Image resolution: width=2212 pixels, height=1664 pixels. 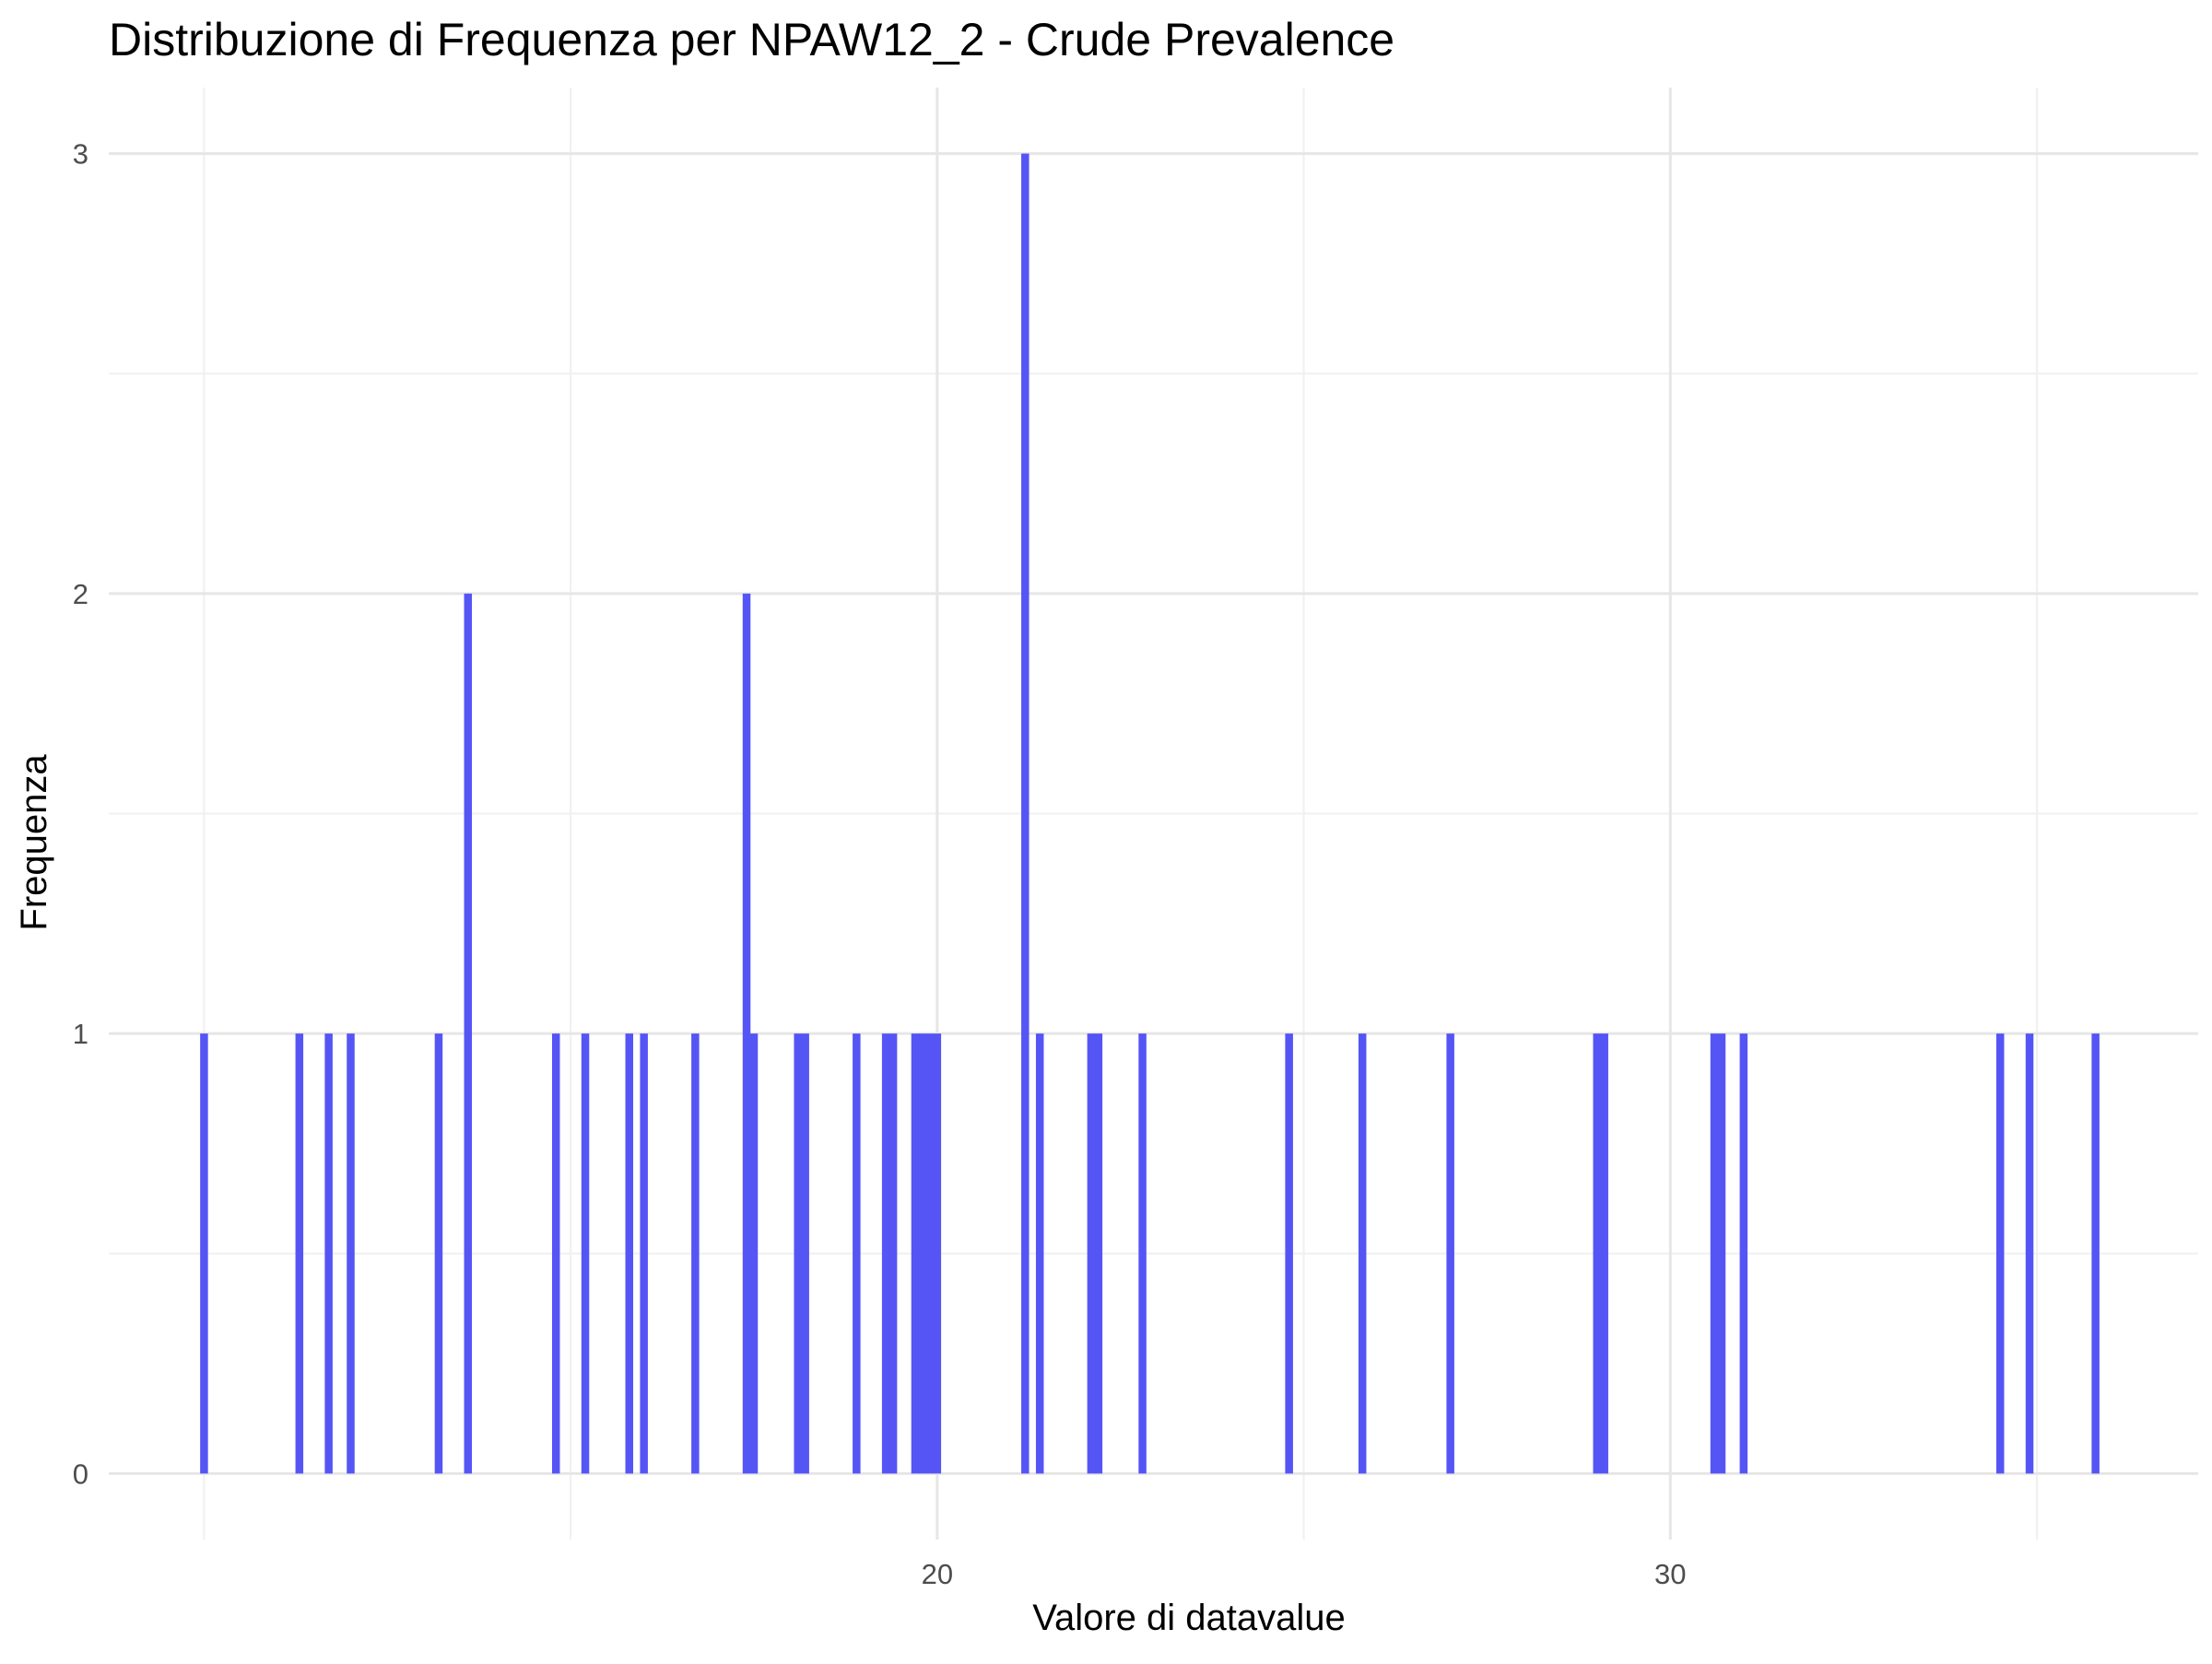 I want to click on y-tick-label: 2, so click(x=80, y=594).